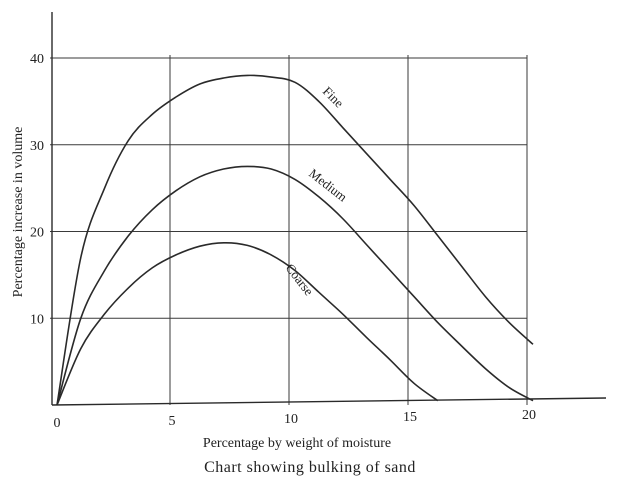  Describe the element at coordinates (328, 185) in the screenshot. I see `series-label-medium: Medium` at that location.